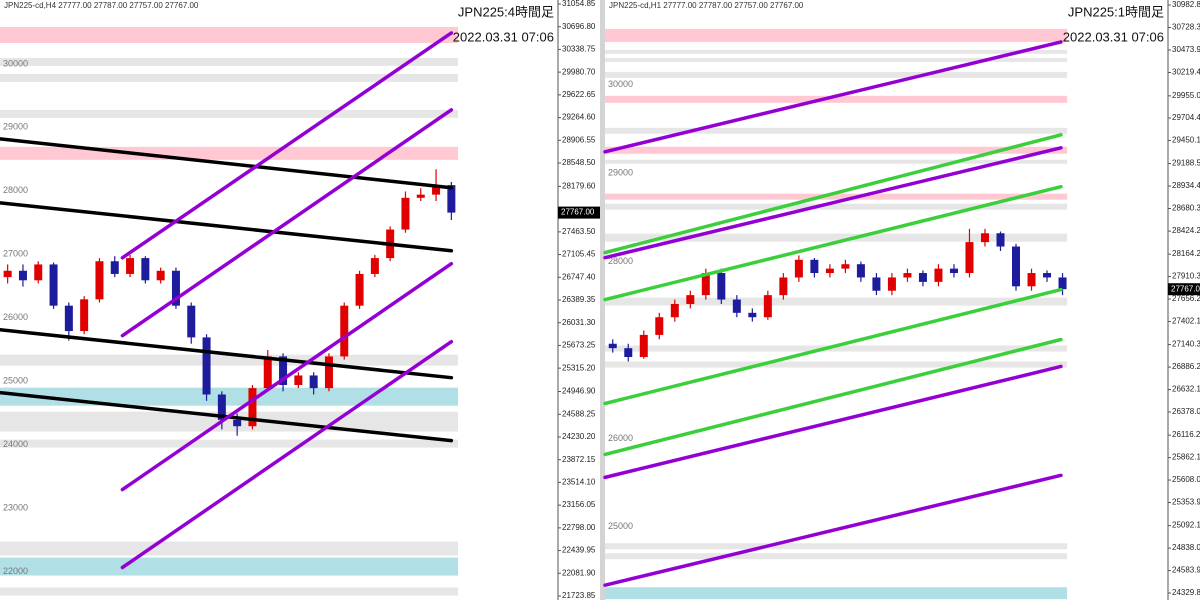 Image resolution: width=1200 pixels, height=600 pixels. Describe the element at coordinates (1186, 592) in the screenshot. I see `y-tick-label: 24329.80` at that location.